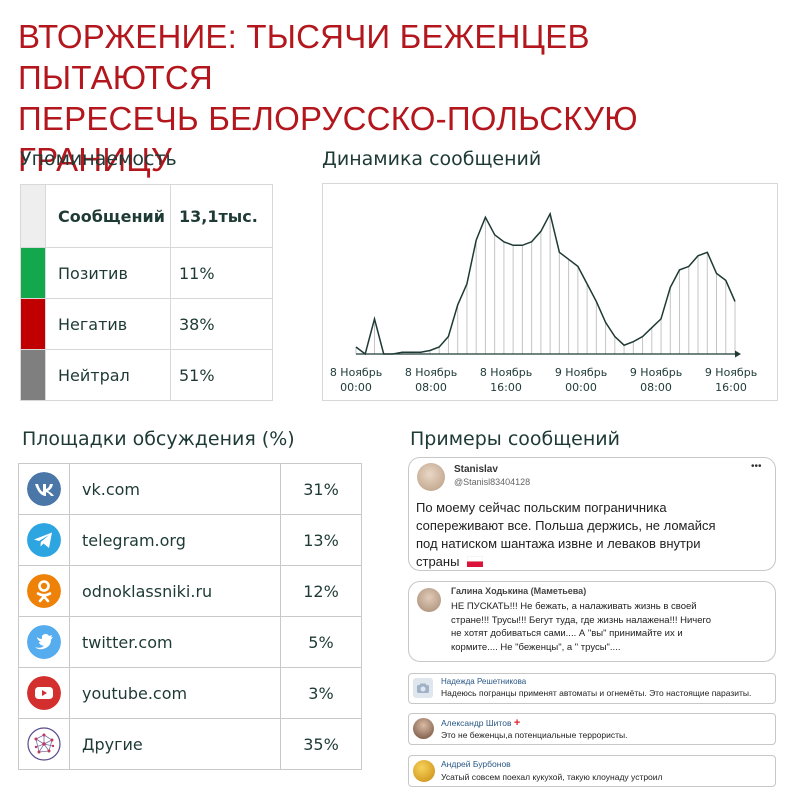 Image resolution: width=794 pixels, height=794 pixels. I want to click on x-tick-label: 8 Ноябрь 08:00, so click(431, 380).